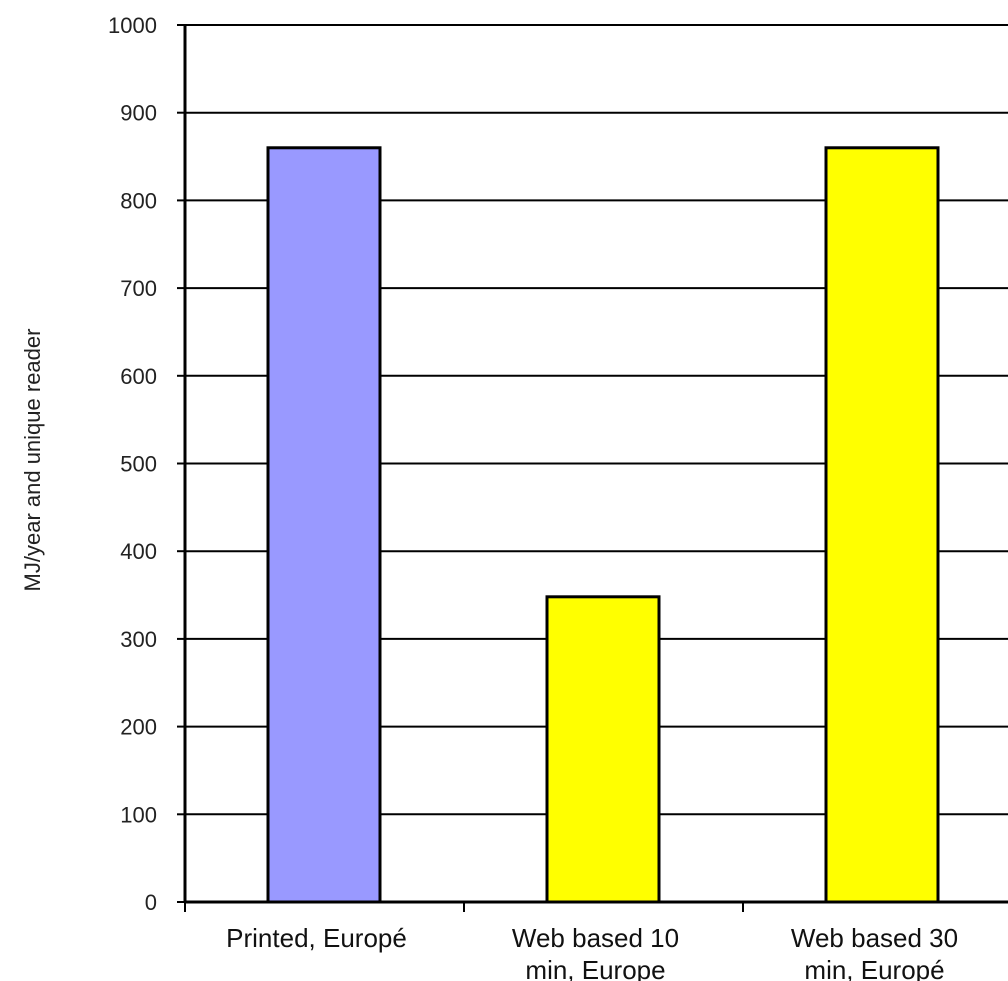 The image size is (1008, 981). Describe the element at coordinates (151, 902) in the screenshot. I see `y-tick-label: 0` at that location.